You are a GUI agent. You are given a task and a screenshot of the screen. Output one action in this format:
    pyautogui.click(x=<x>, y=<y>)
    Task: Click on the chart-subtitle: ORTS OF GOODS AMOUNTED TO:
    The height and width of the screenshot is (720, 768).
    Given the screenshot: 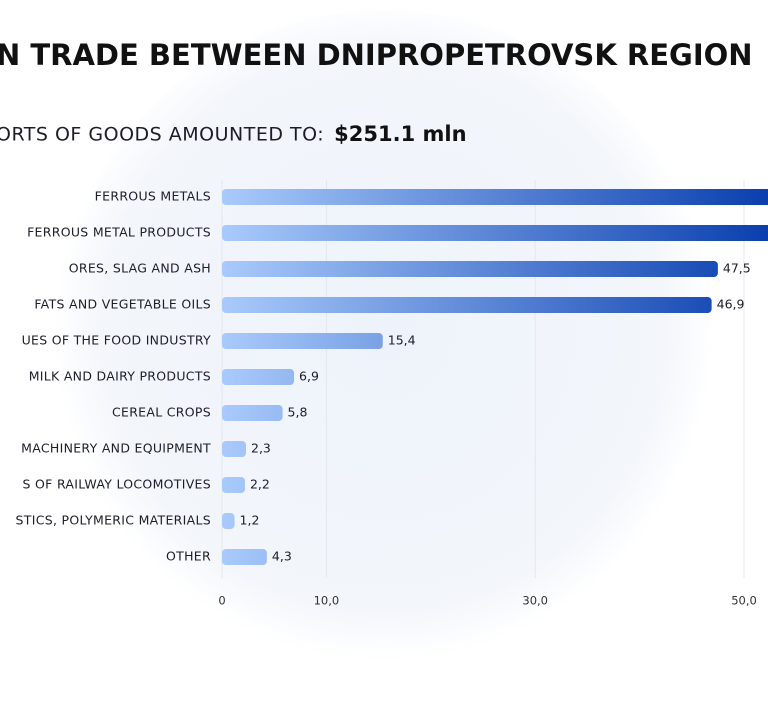 What is the action you would take?
    pyautogui.click(x=162, y=135)
    